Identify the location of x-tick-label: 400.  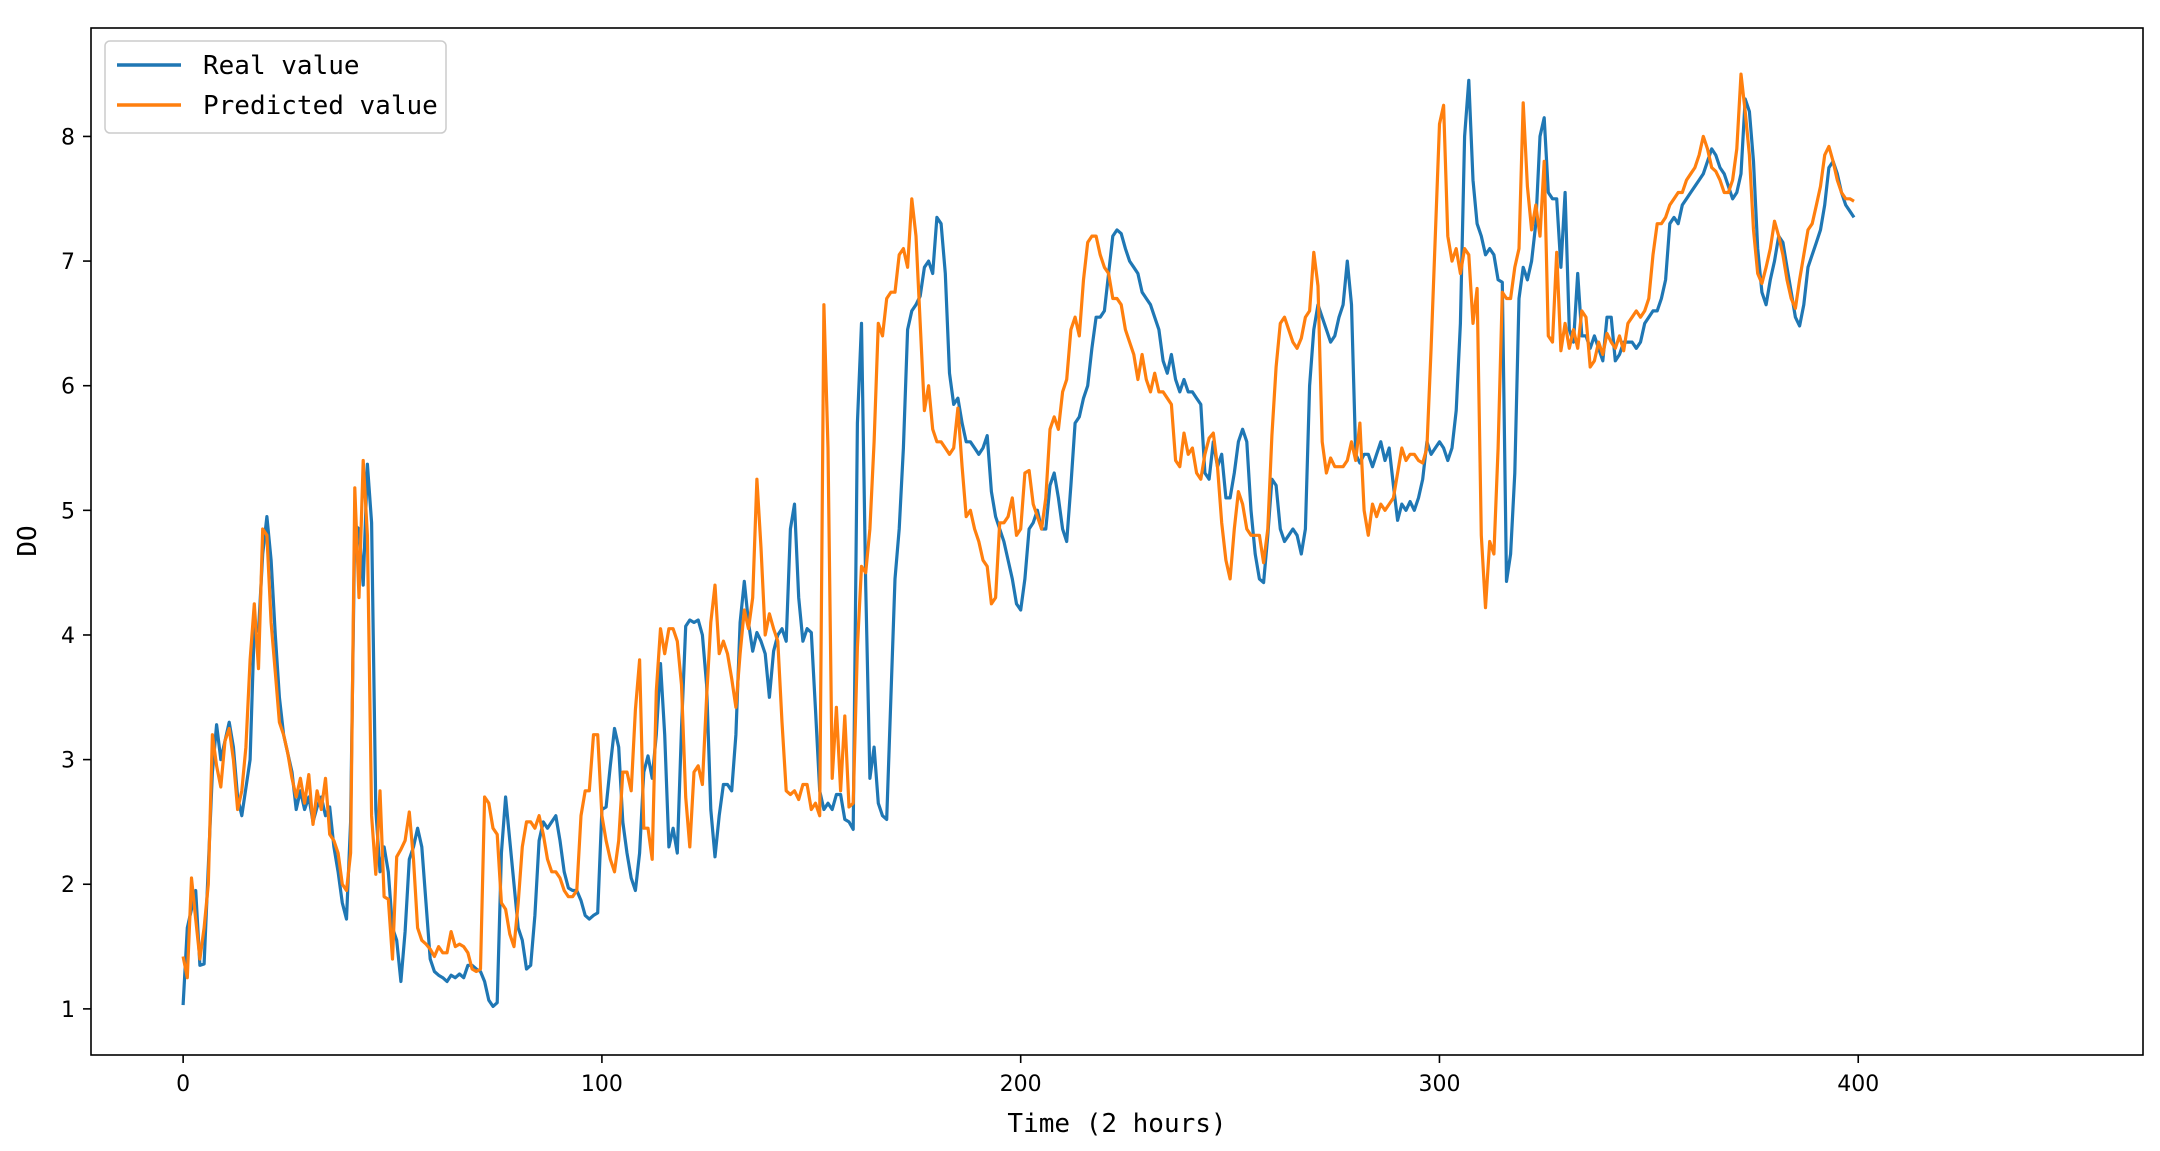
(1858, 1084).